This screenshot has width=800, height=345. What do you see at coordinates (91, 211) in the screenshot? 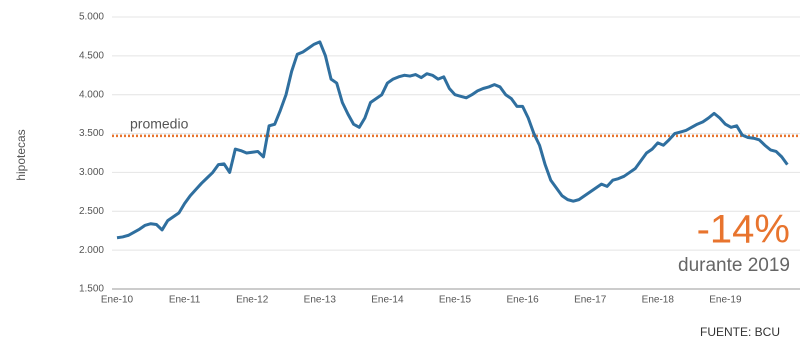
I see `y-tick-label: 2.500` at bounding box center [91, 211].